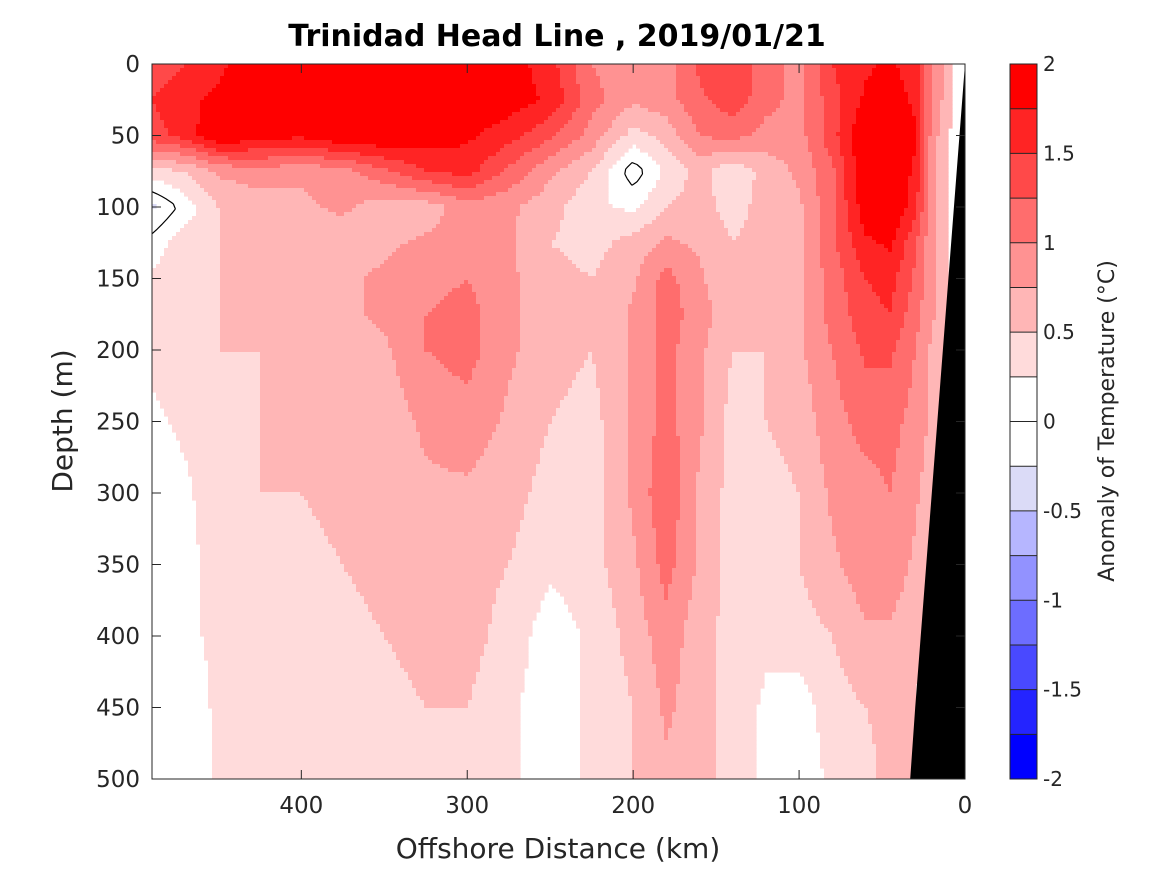  I want to click on x-axis-label: Offshore Distance (km), so click(558, 848).